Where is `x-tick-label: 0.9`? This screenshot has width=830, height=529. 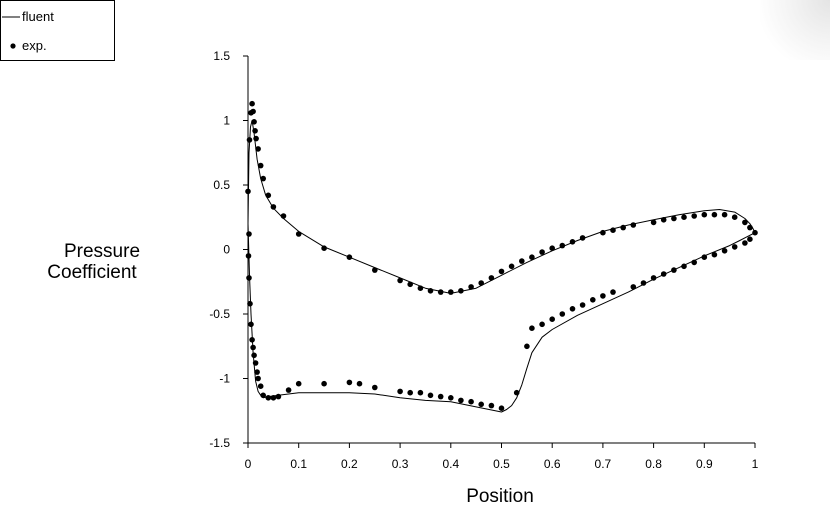
x-tick-label: 0.9 is located at coordinates (704, 464).